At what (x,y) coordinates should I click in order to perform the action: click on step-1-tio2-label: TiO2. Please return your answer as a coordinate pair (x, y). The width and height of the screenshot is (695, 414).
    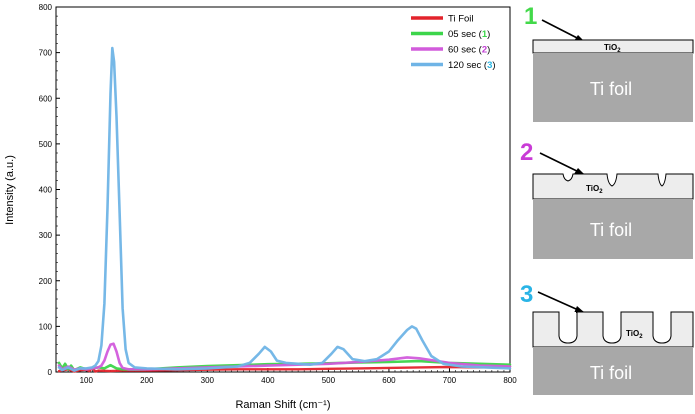
    Looking at the image, I should click on (612, 48).